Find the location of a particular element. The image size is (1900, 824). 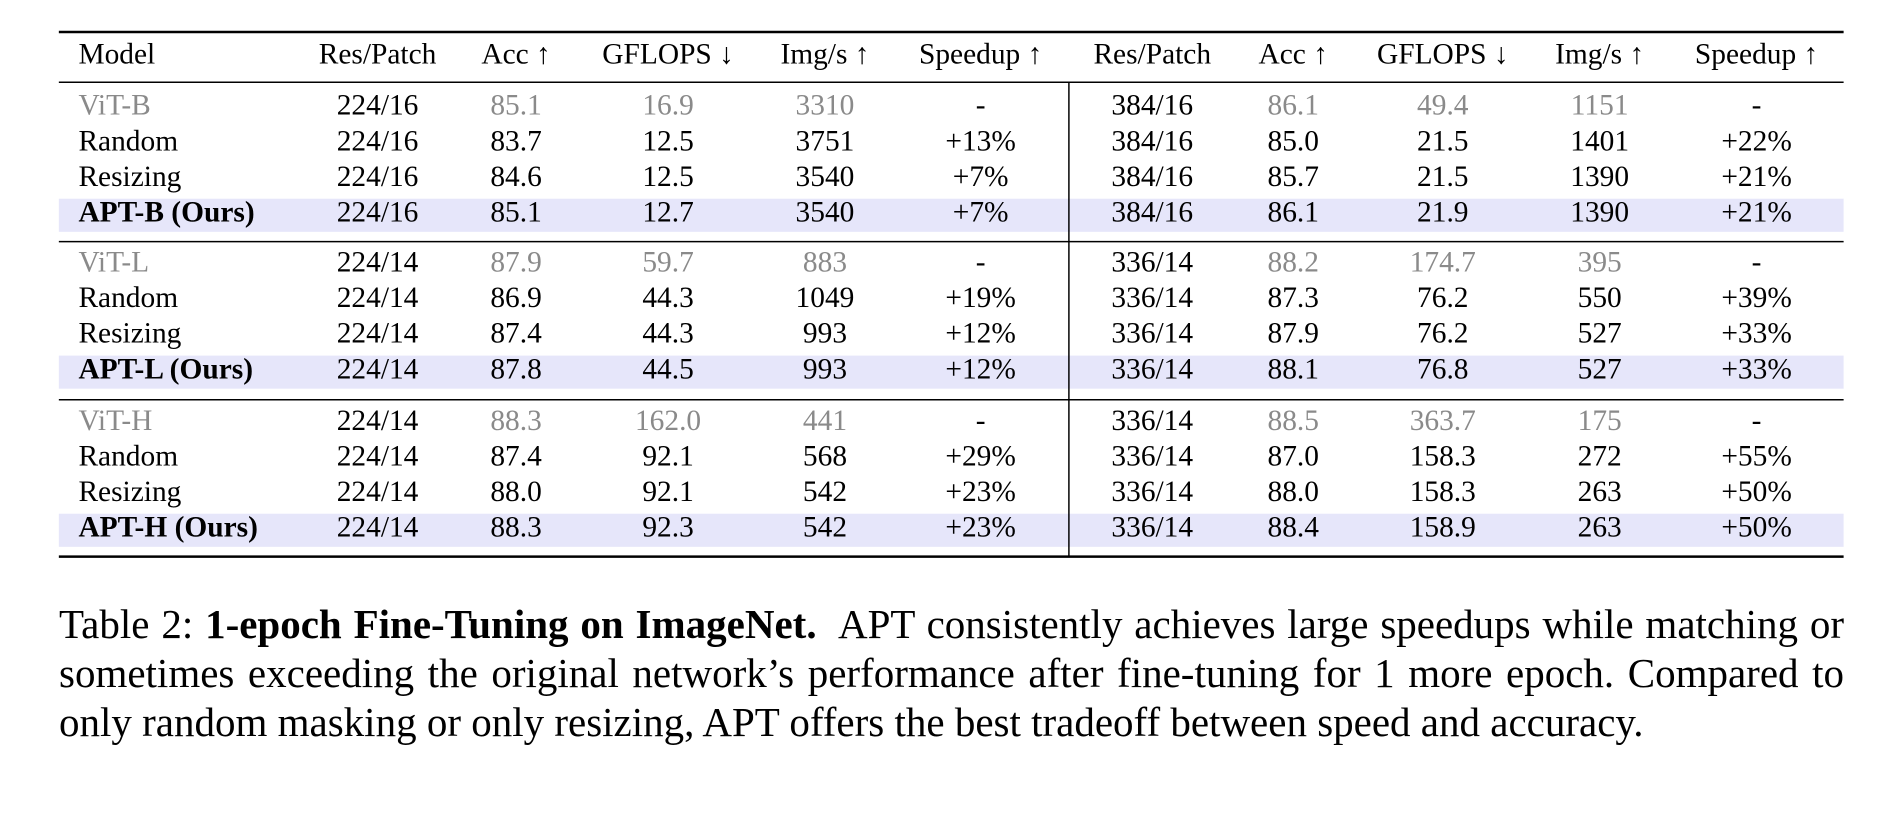

model-name: APT-L (Ours) is located at coordinates (165, 369).